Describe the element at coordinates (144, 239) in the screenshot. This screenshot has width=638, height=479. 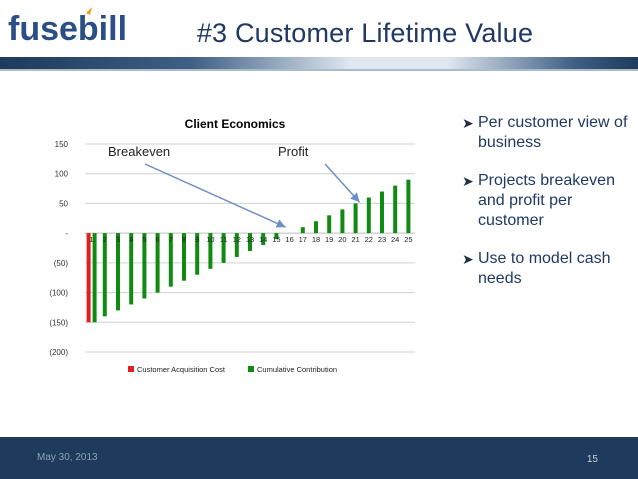
I see `x-tick-label: 5` at that location.